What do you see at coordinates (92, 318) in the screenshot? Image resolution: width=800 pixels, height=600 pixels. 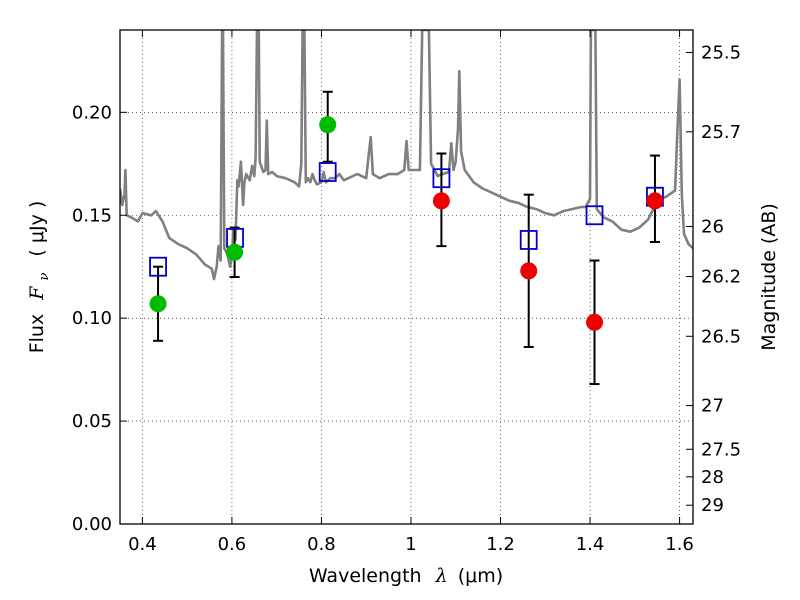 I see `y-tick-label: 0.10` at bounding box center [92, 318].